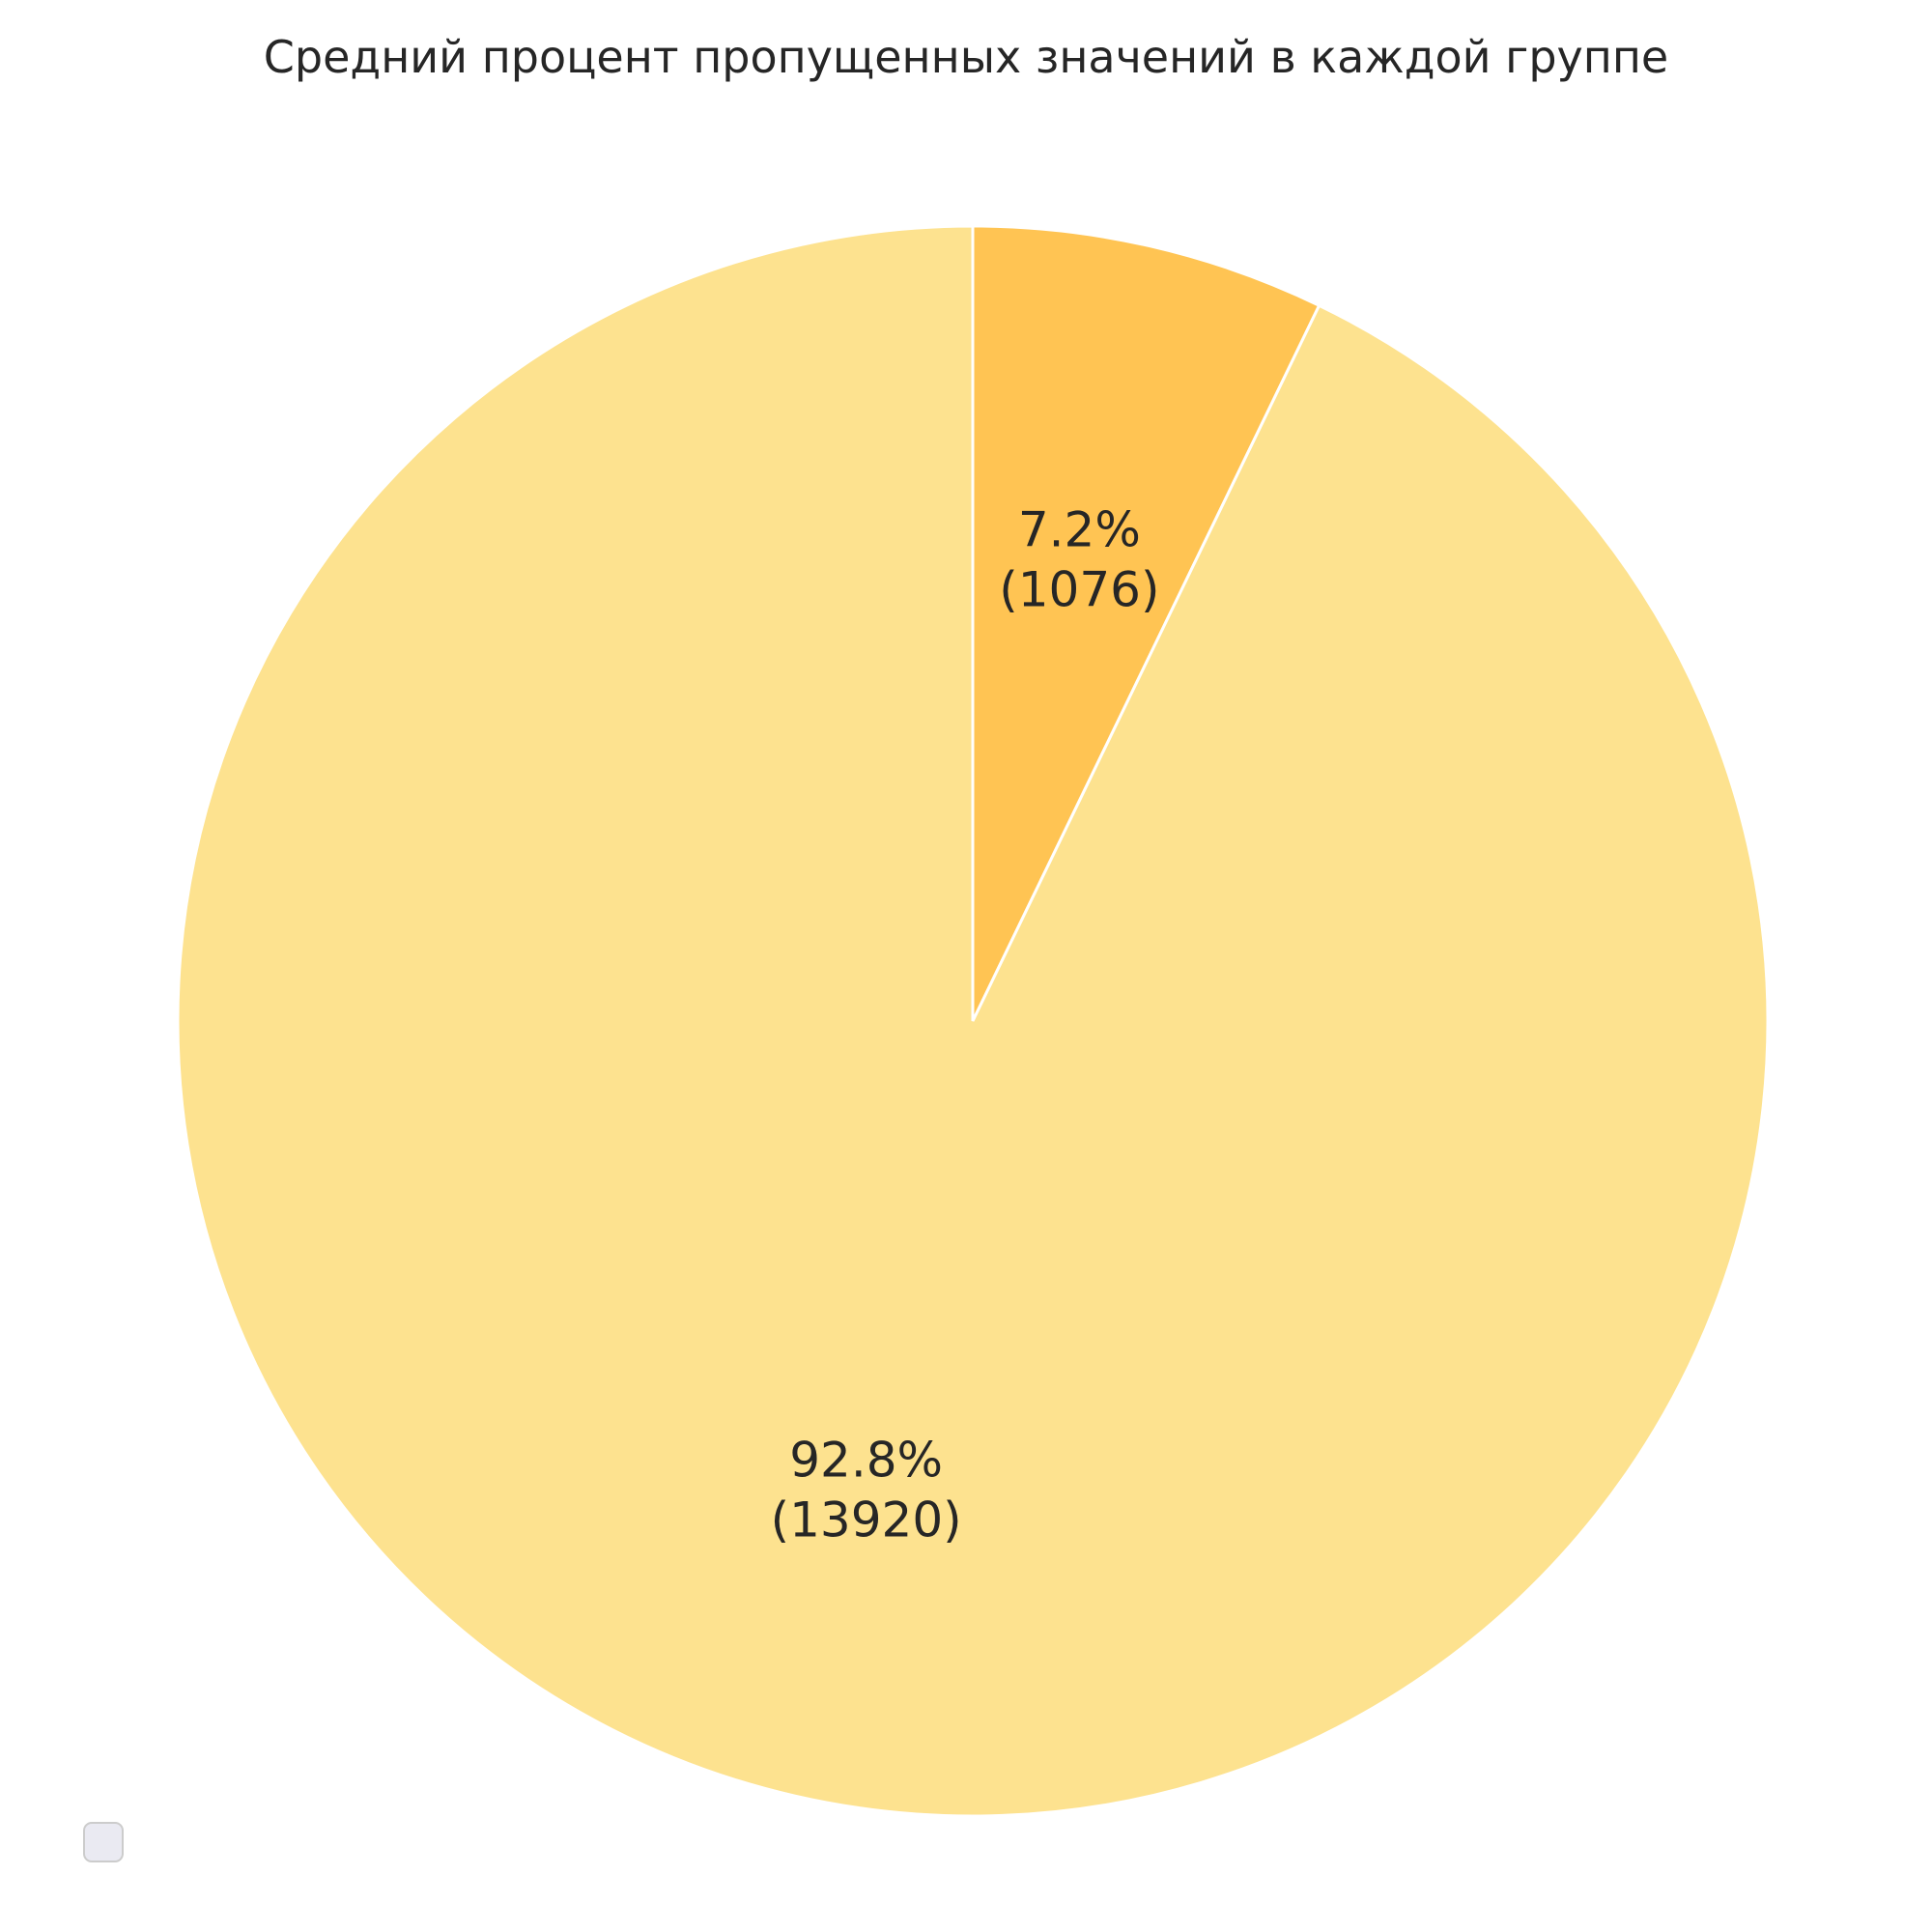 The width and height of the screenshot is (1932, 1932). What do you see at coordinates (965, 1025) in the screenshot?
I see `pie-labels: 7.2% (1076) 92.8% (13920)` at bounding box center [965, 1025].